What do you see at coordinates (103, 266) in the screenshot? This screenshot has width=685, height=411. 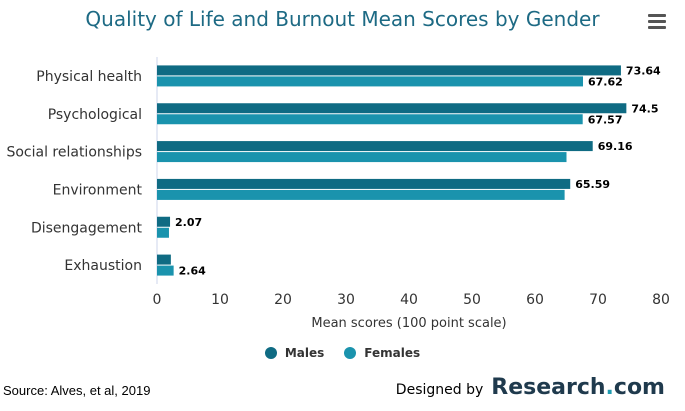 I see `category-label: Exhaustion` at bounding box center [103, 266].